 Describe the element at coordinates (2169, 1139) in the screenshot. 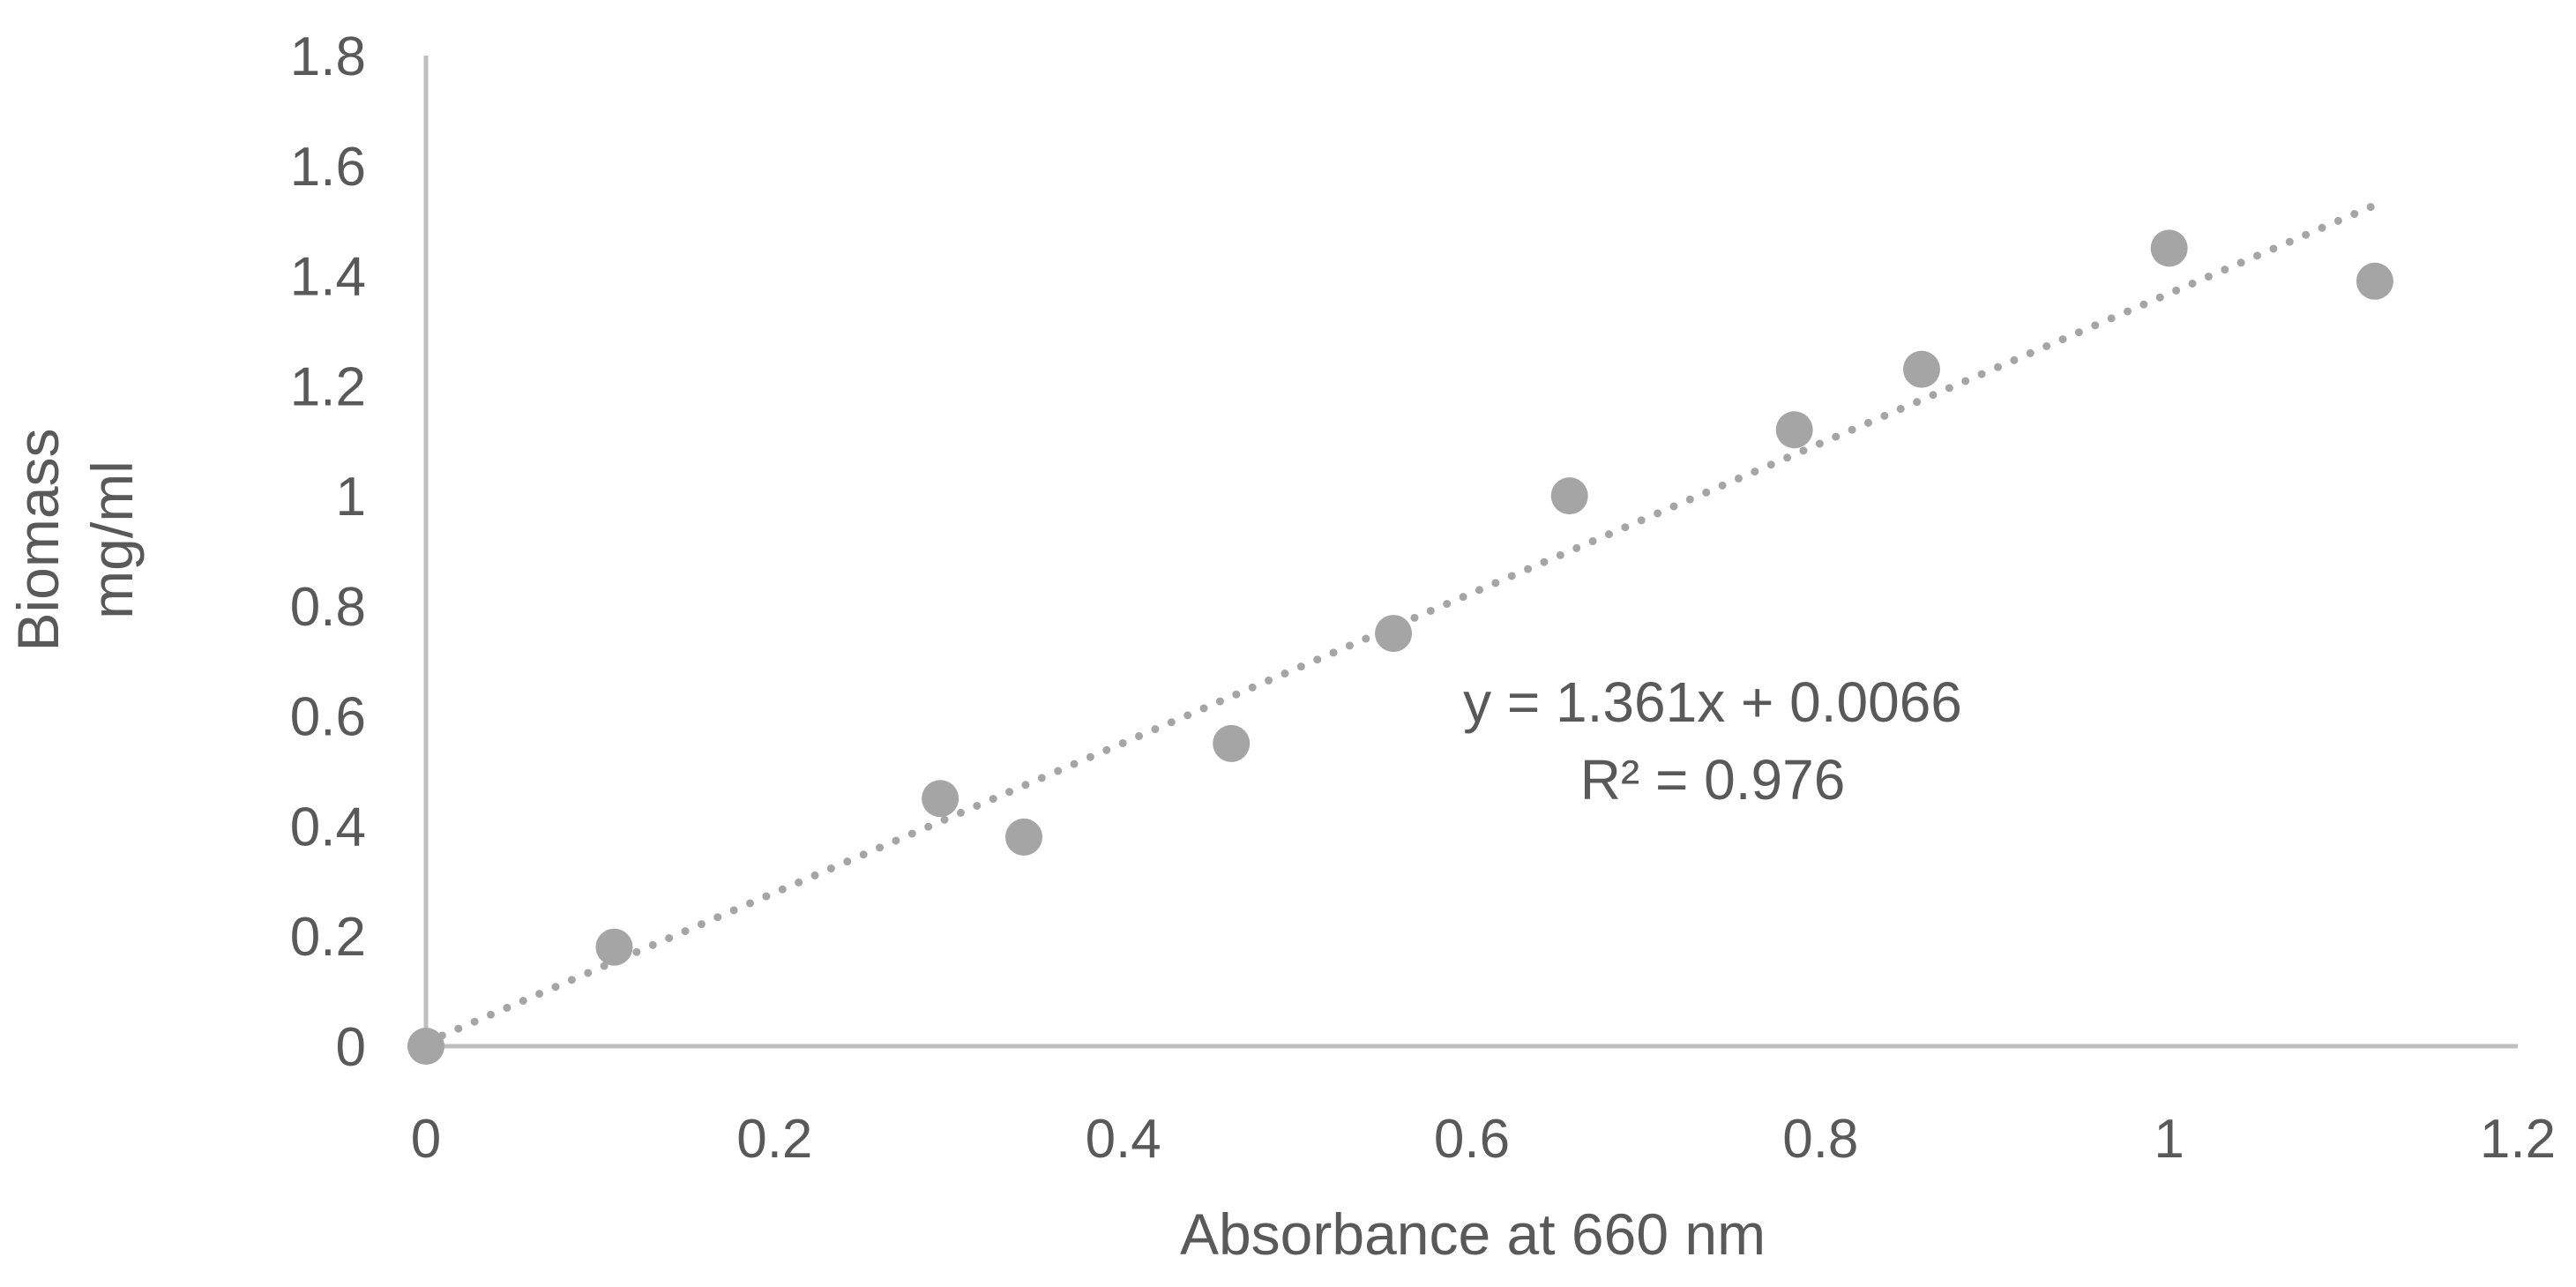

I see `x-tick-label: 1` at that location.